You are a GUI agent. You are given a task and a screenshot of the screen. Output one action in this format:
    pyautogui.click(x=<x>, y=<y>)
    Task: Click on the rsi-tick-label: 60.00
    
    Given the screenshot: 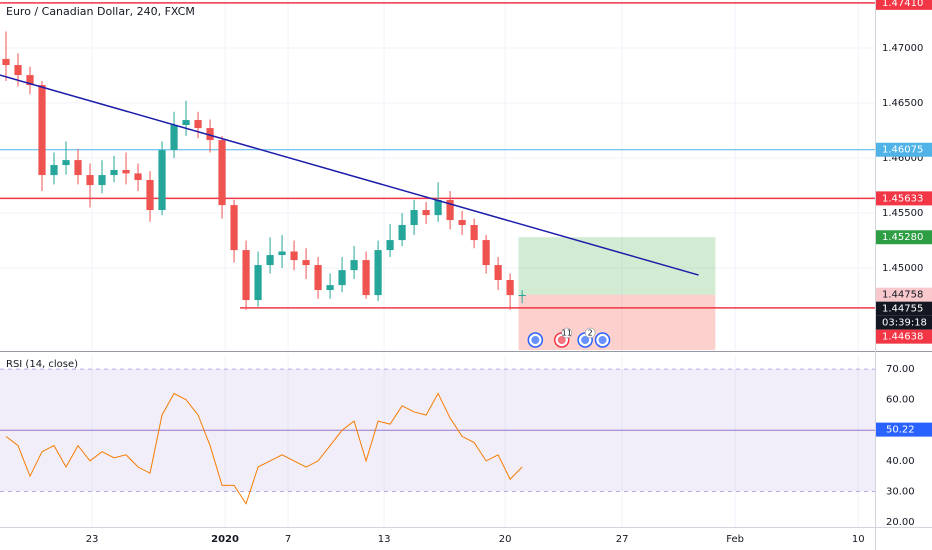 What is the action you would take?
    pyautogui.click(x=900, y=400)
    